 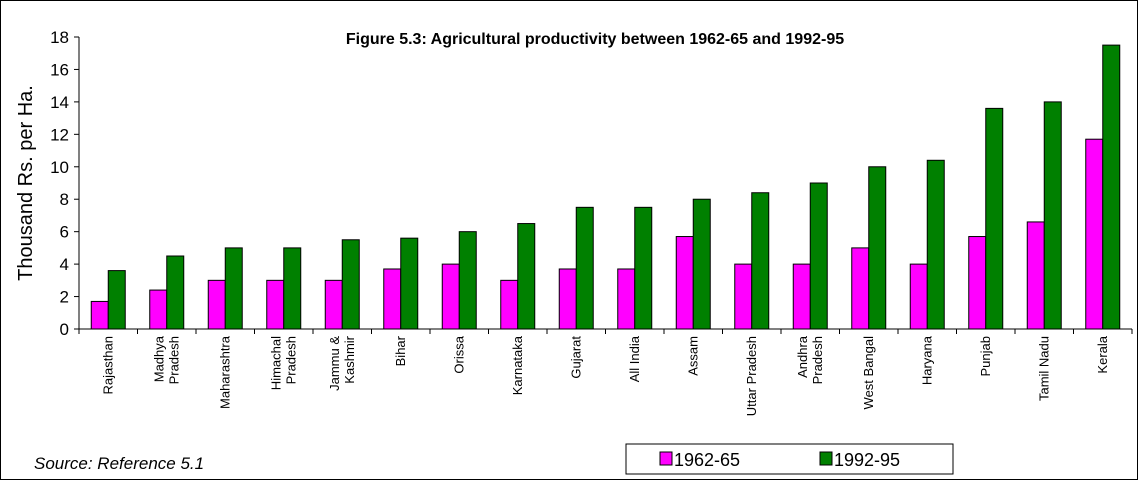 What do you see at coordinates (818, 256) in the screenshot?
I see `bar-1992-95-andhra-pradesh` at bounding box center [818, 256].